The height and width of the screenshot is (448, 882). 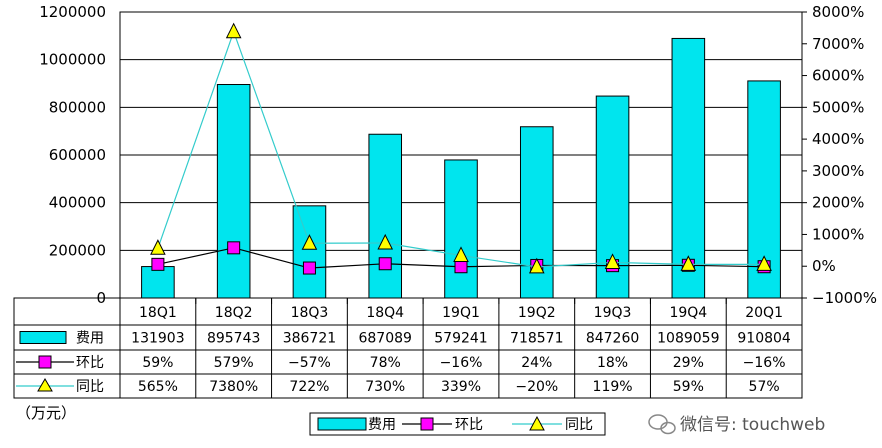 I want to click on row-key-triangle, so click(x=45, y=385).